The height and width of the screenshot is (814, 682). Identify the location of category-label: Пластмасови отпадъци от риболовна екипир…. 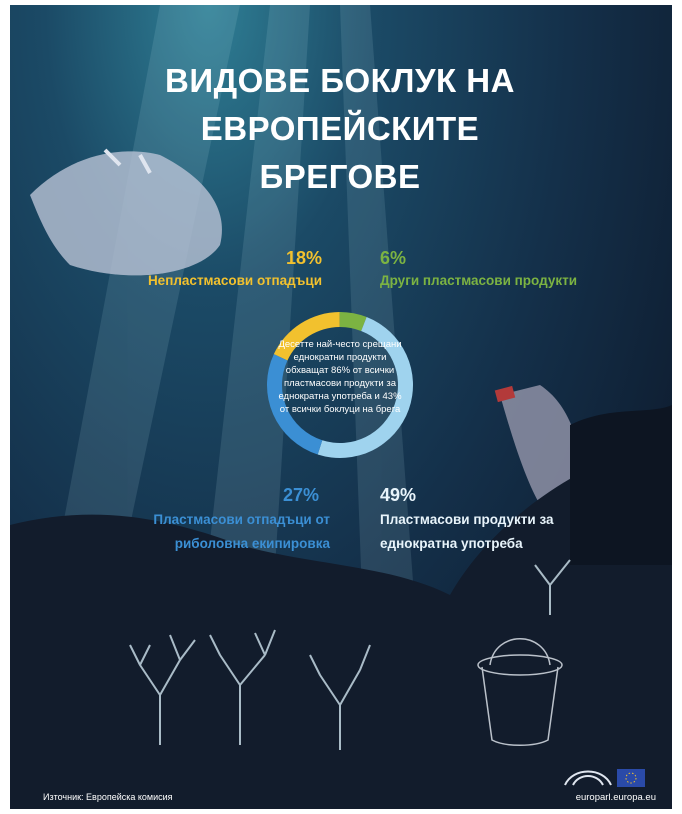
(241, 531).